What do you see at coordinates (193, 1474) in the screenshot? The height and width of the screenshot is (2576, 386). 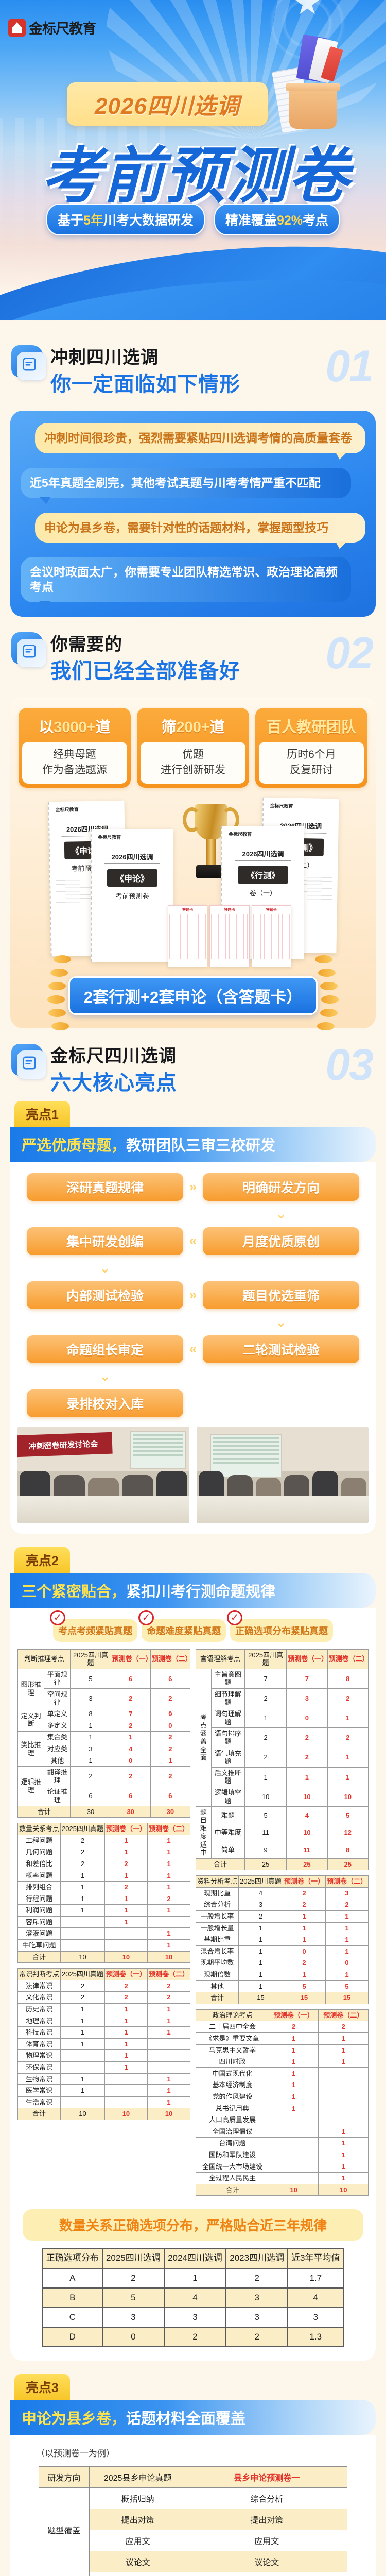 I see `photo-gallery: 冲刺密卷研发讨论会` at bounding box center [193, 1474].